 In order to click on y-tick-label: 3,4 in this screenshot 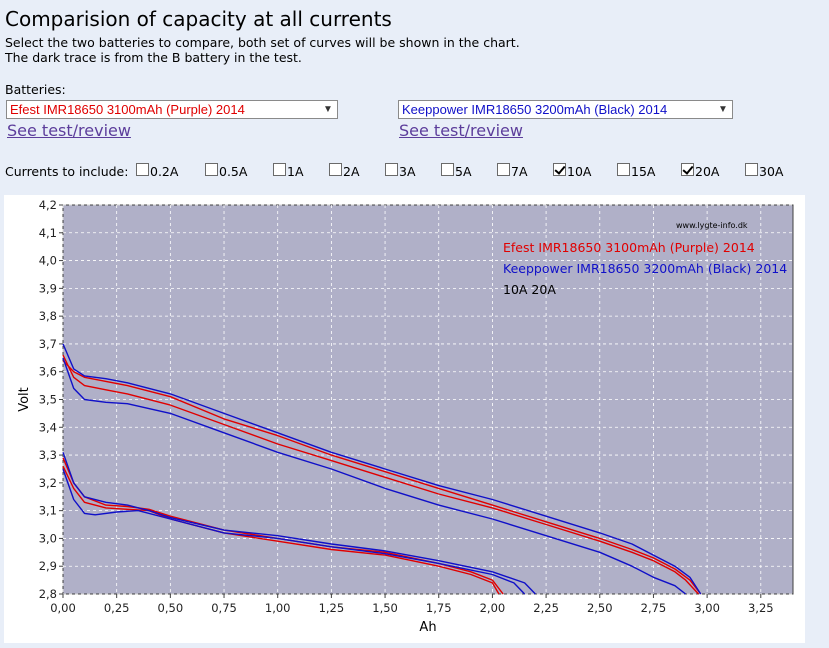, I will do `click(48, 427)`.